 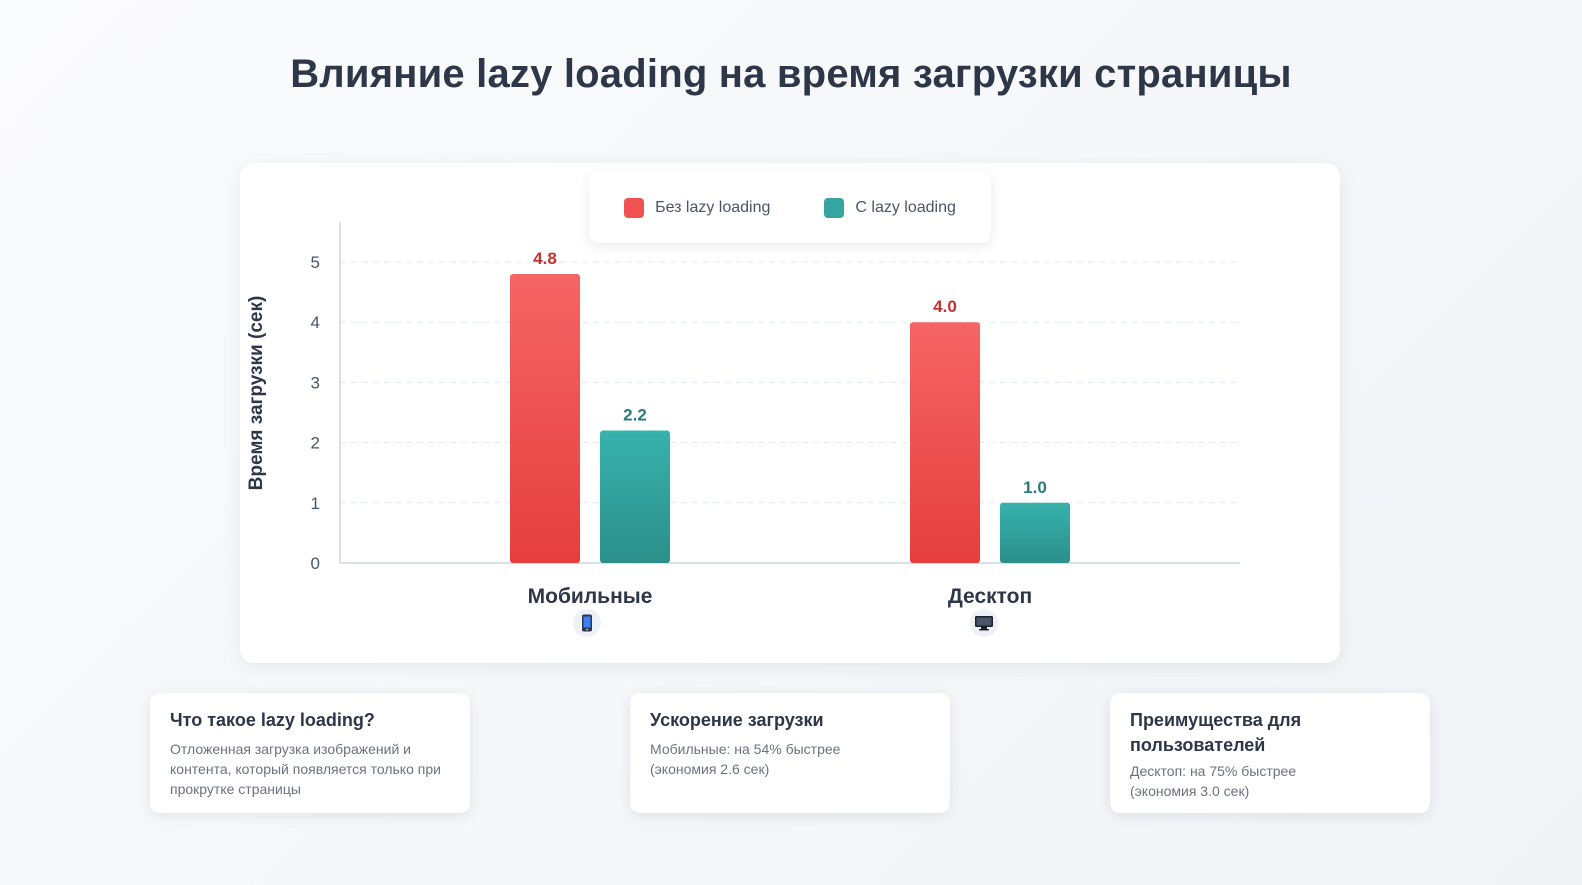 I want to click on legend-item-without: Без lazy loading, so click(x=697, y=207).